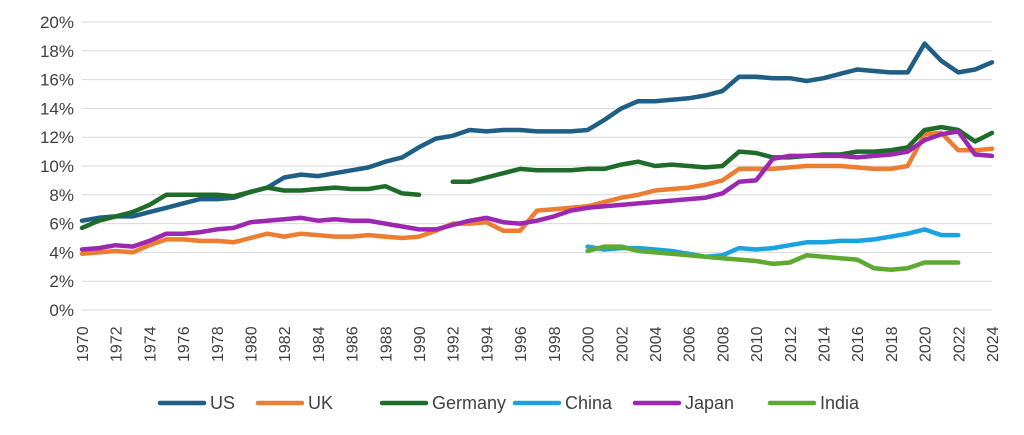  Describe the element at coordinates (959, 344) in the screenshot. I see `x-tick-label: 2022` at that location.